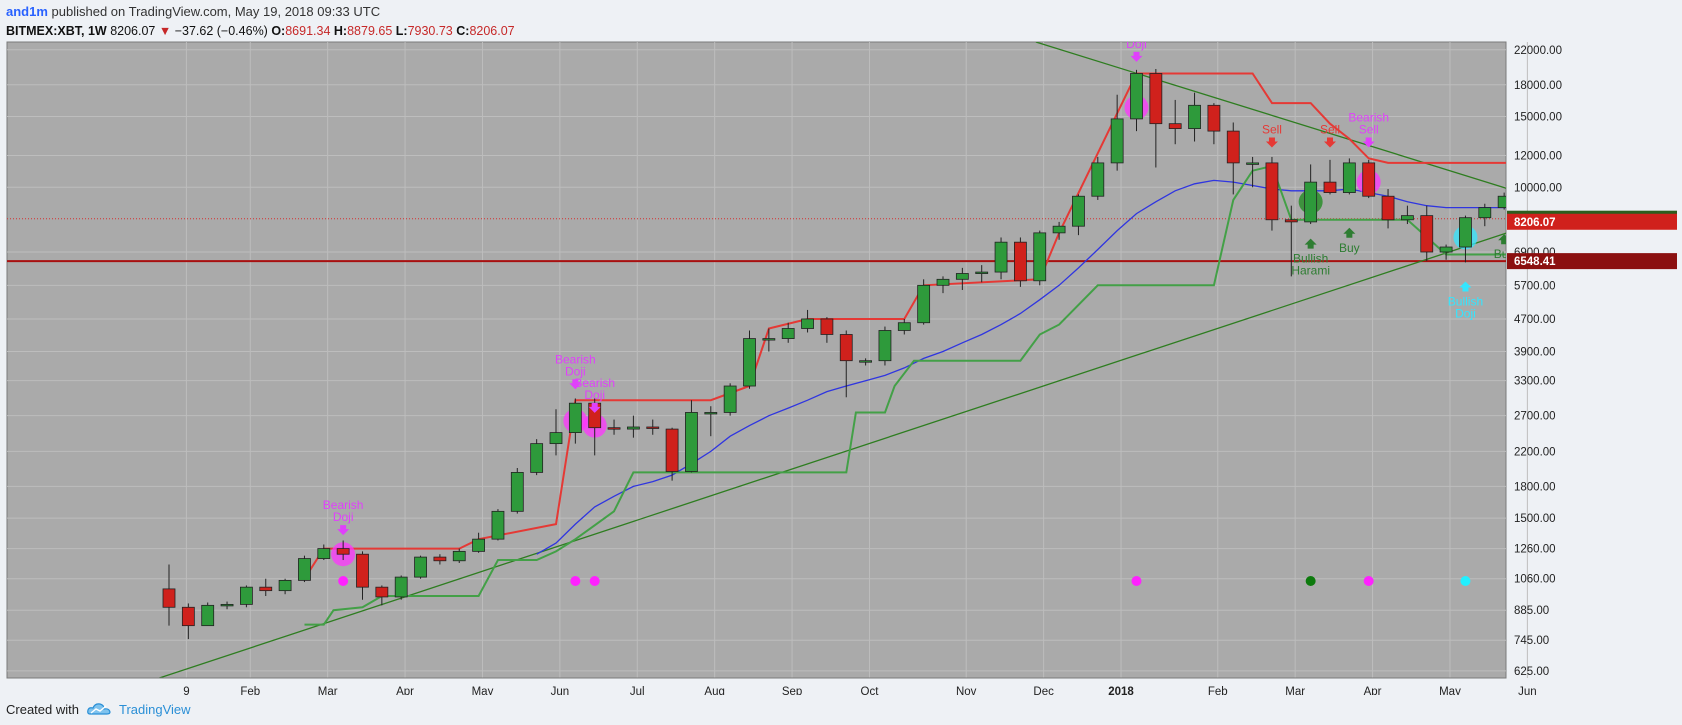 This screenshot has width=1682, height=725. Describe the element at coordinates (98, 709) in the screenshot. I see `footer: Created with TradingView` at that location.